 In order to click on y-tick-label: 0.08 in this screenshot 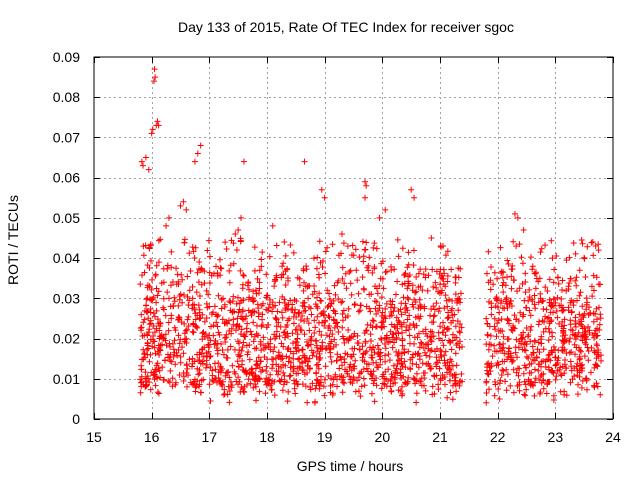, I will do `click(66, 97)`.